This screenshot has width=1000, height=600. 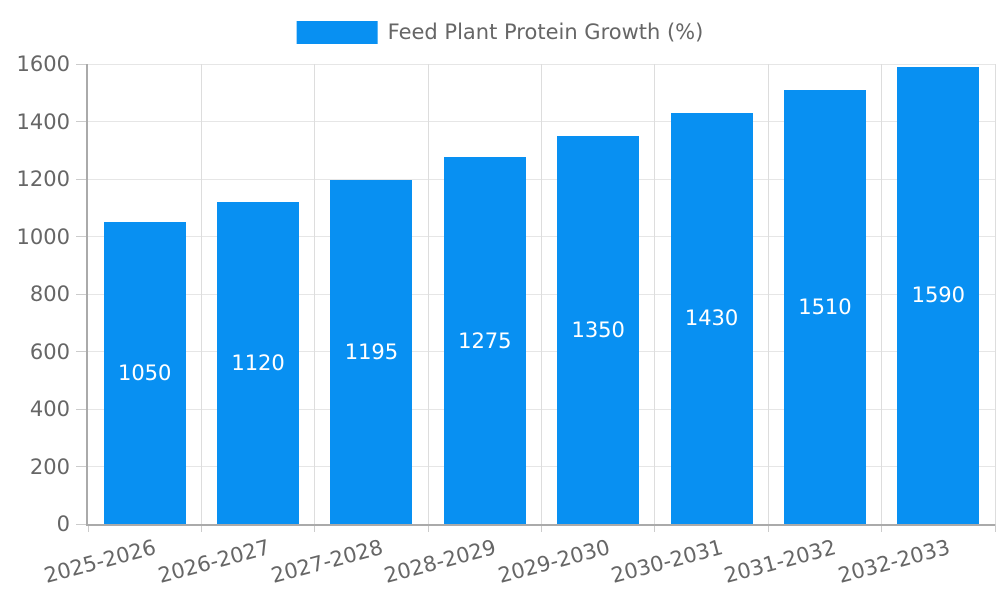 I want to click on y-axis-tick-label: 0, so click(x=63, y=524).